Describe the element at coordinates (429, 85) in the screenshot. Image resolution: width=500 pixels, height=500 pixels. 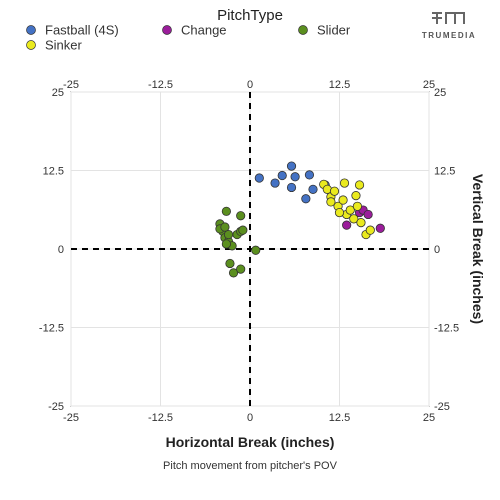
I see `x-tick-label-top: 25` at that location.